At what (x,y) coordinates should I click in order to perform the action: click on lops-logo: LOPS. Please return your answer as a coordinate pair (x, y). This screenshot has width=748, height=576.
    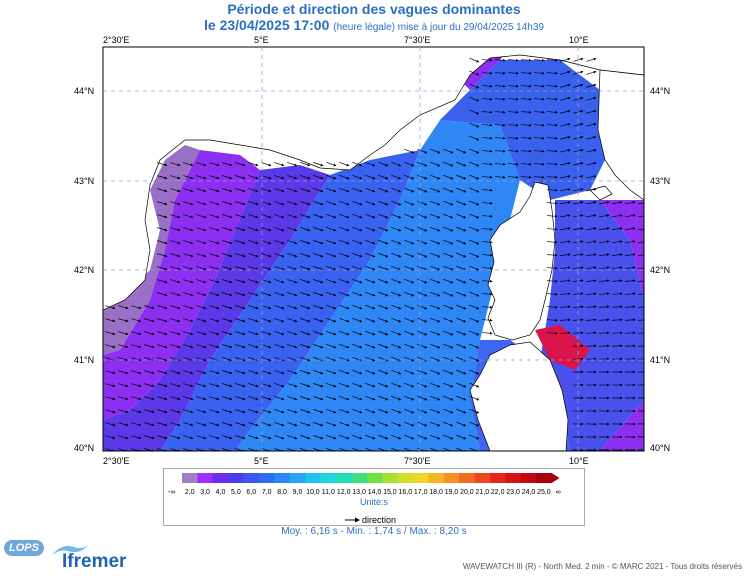
    Looking at the image, I should click on (24, 548).